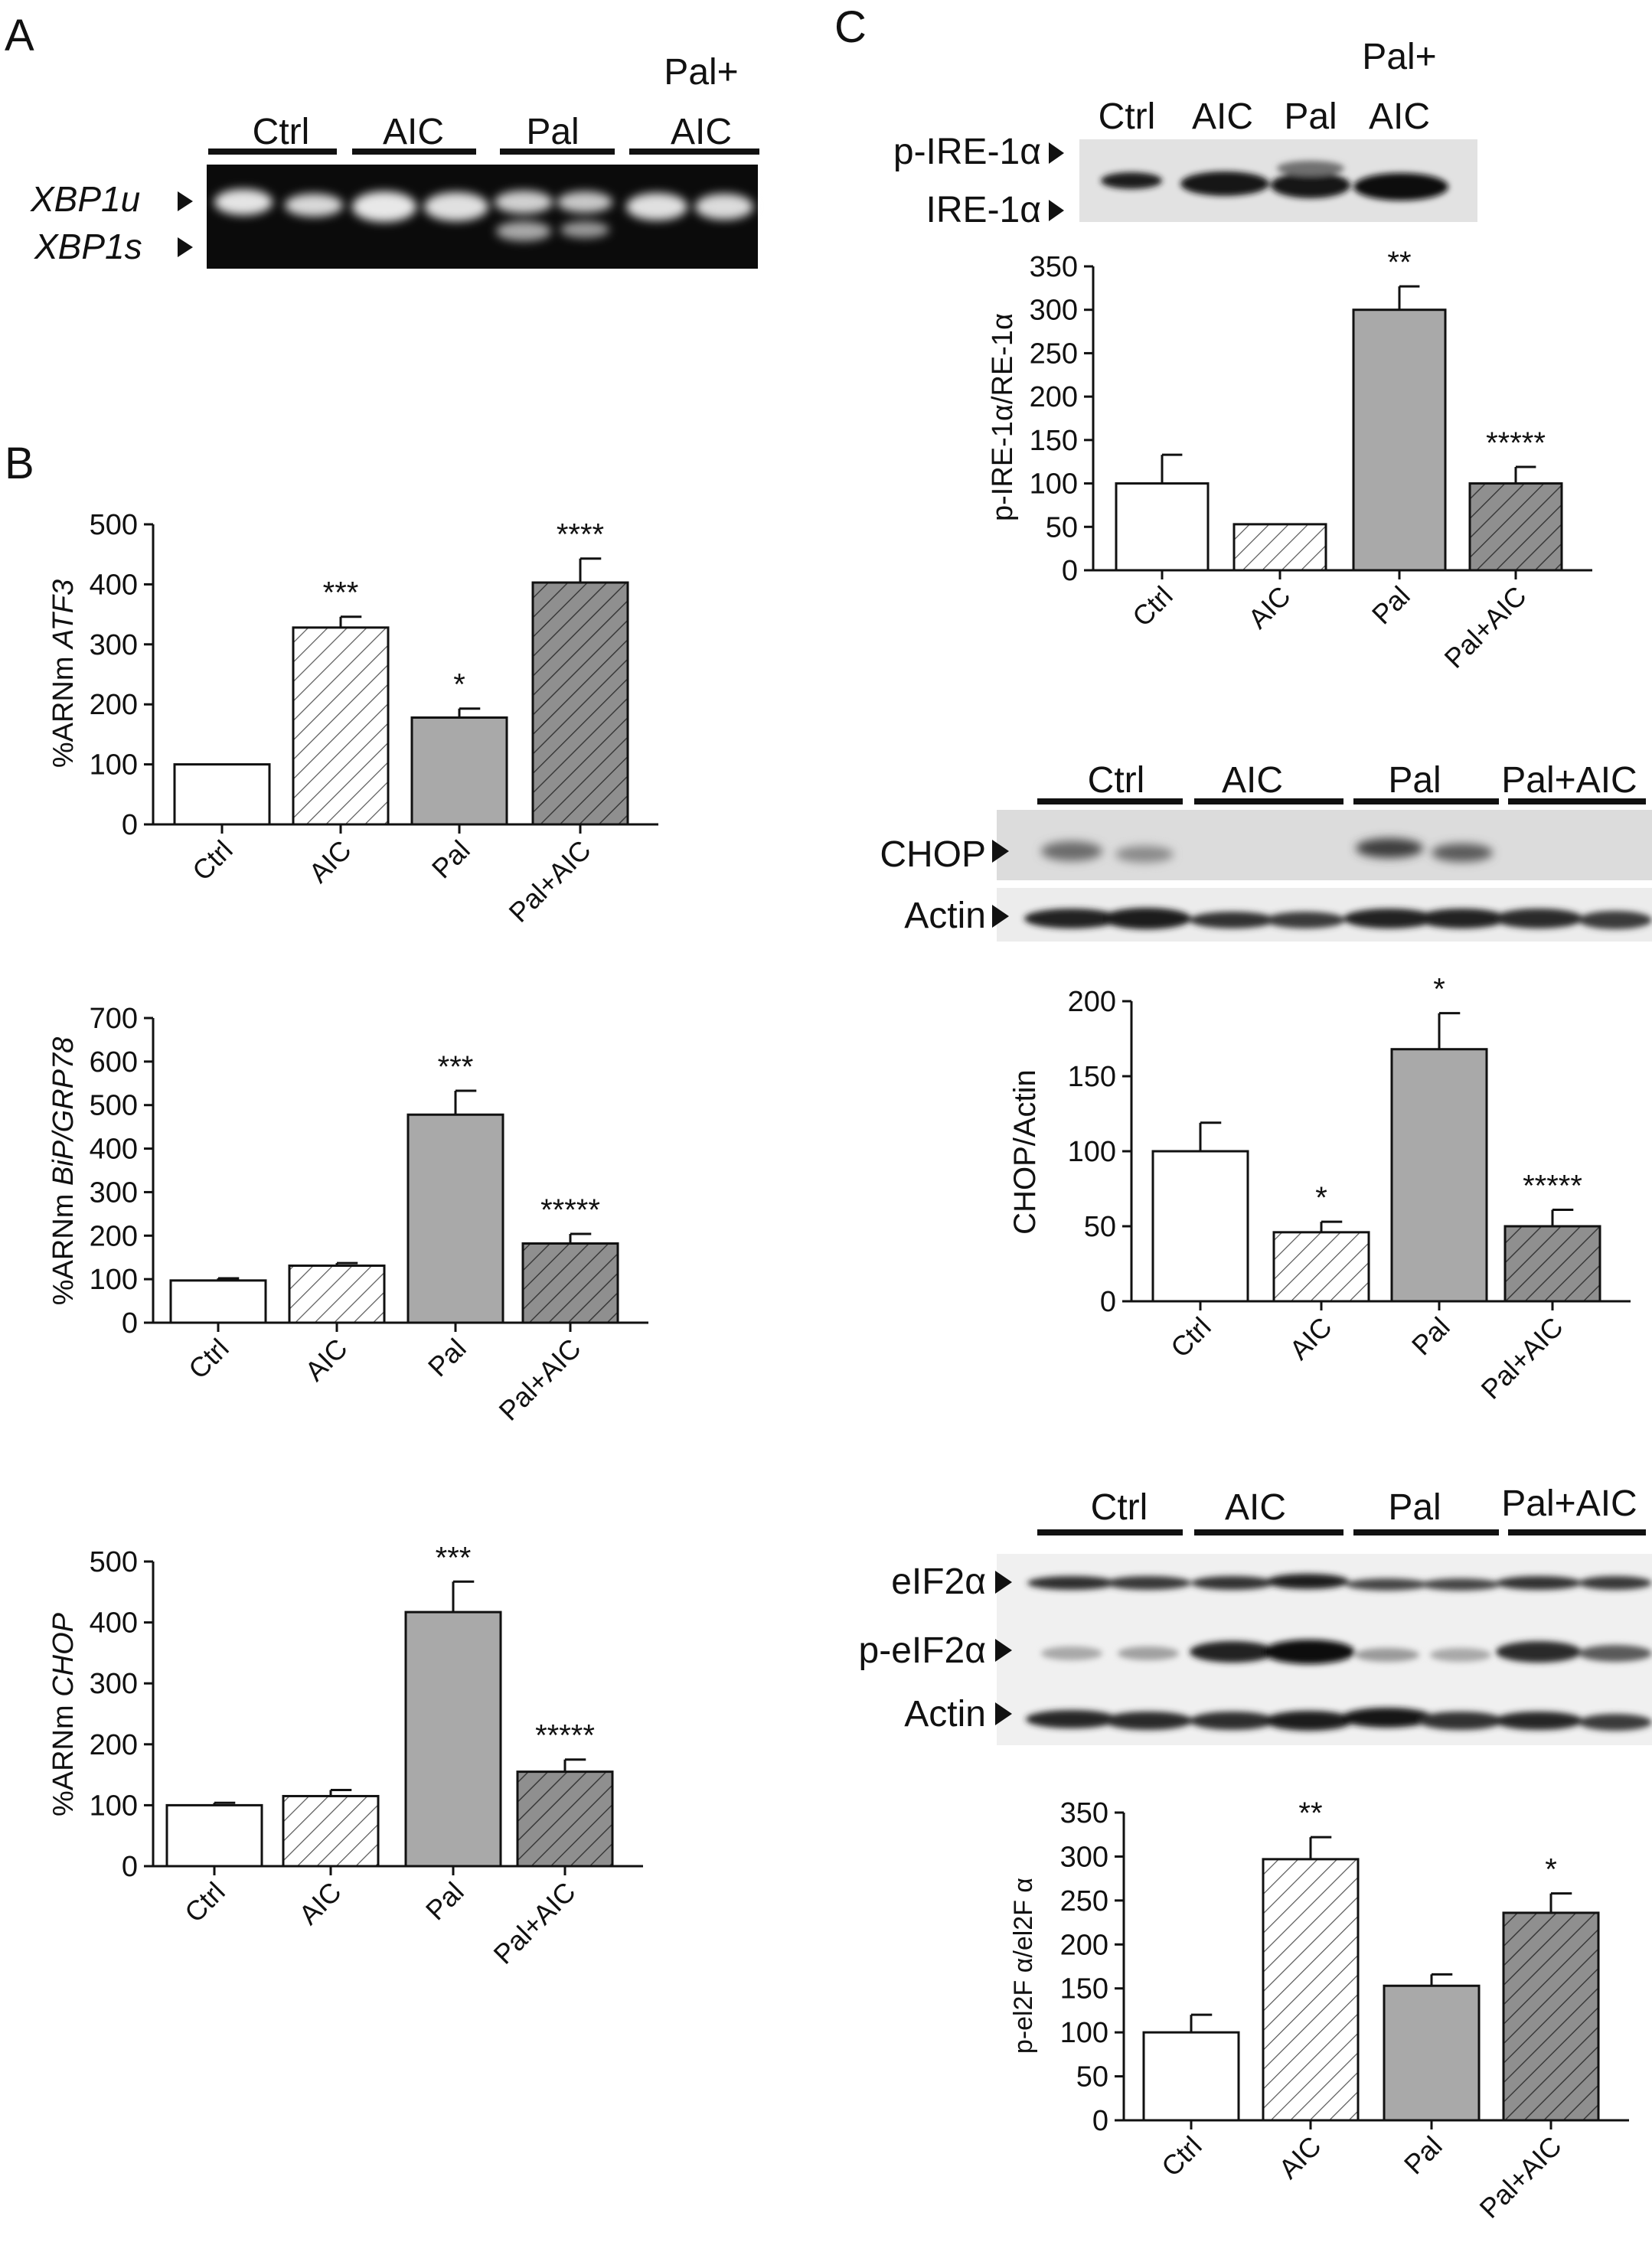 Image resolution: width=1652 pixels, height=2242 pixels. Describe the element at coordinates (983, 210) in the screenshot. I see `blot-ire-band-label-lower: IRE-1α` at that location.